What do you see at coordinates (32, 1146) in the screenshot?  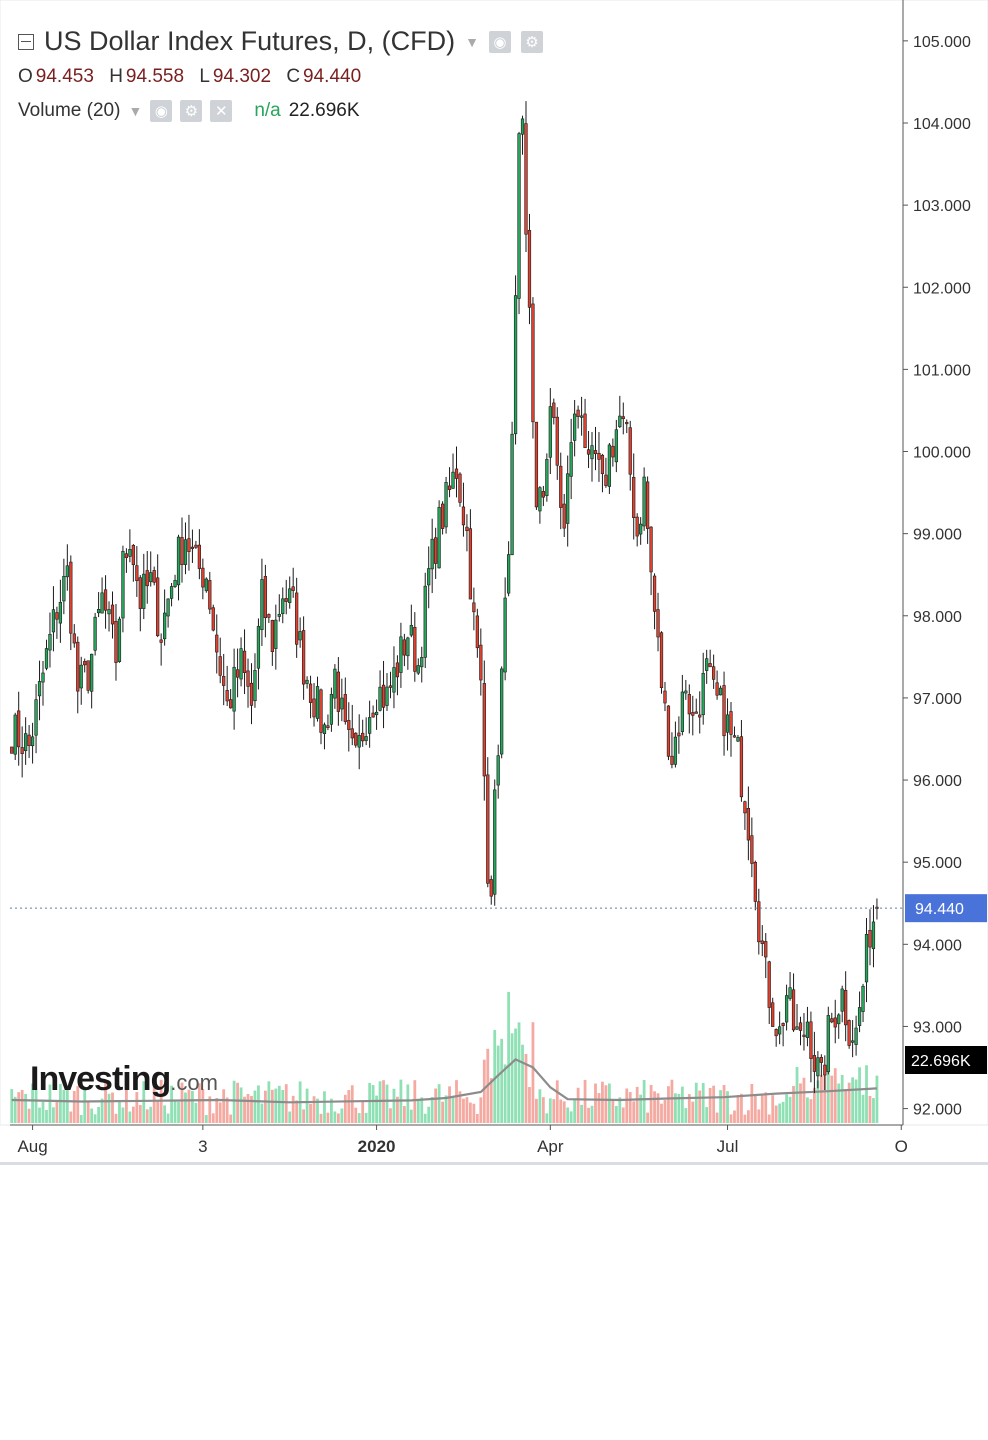 I see `x-tick-label: Aug` at bounding box center [32, 1146].